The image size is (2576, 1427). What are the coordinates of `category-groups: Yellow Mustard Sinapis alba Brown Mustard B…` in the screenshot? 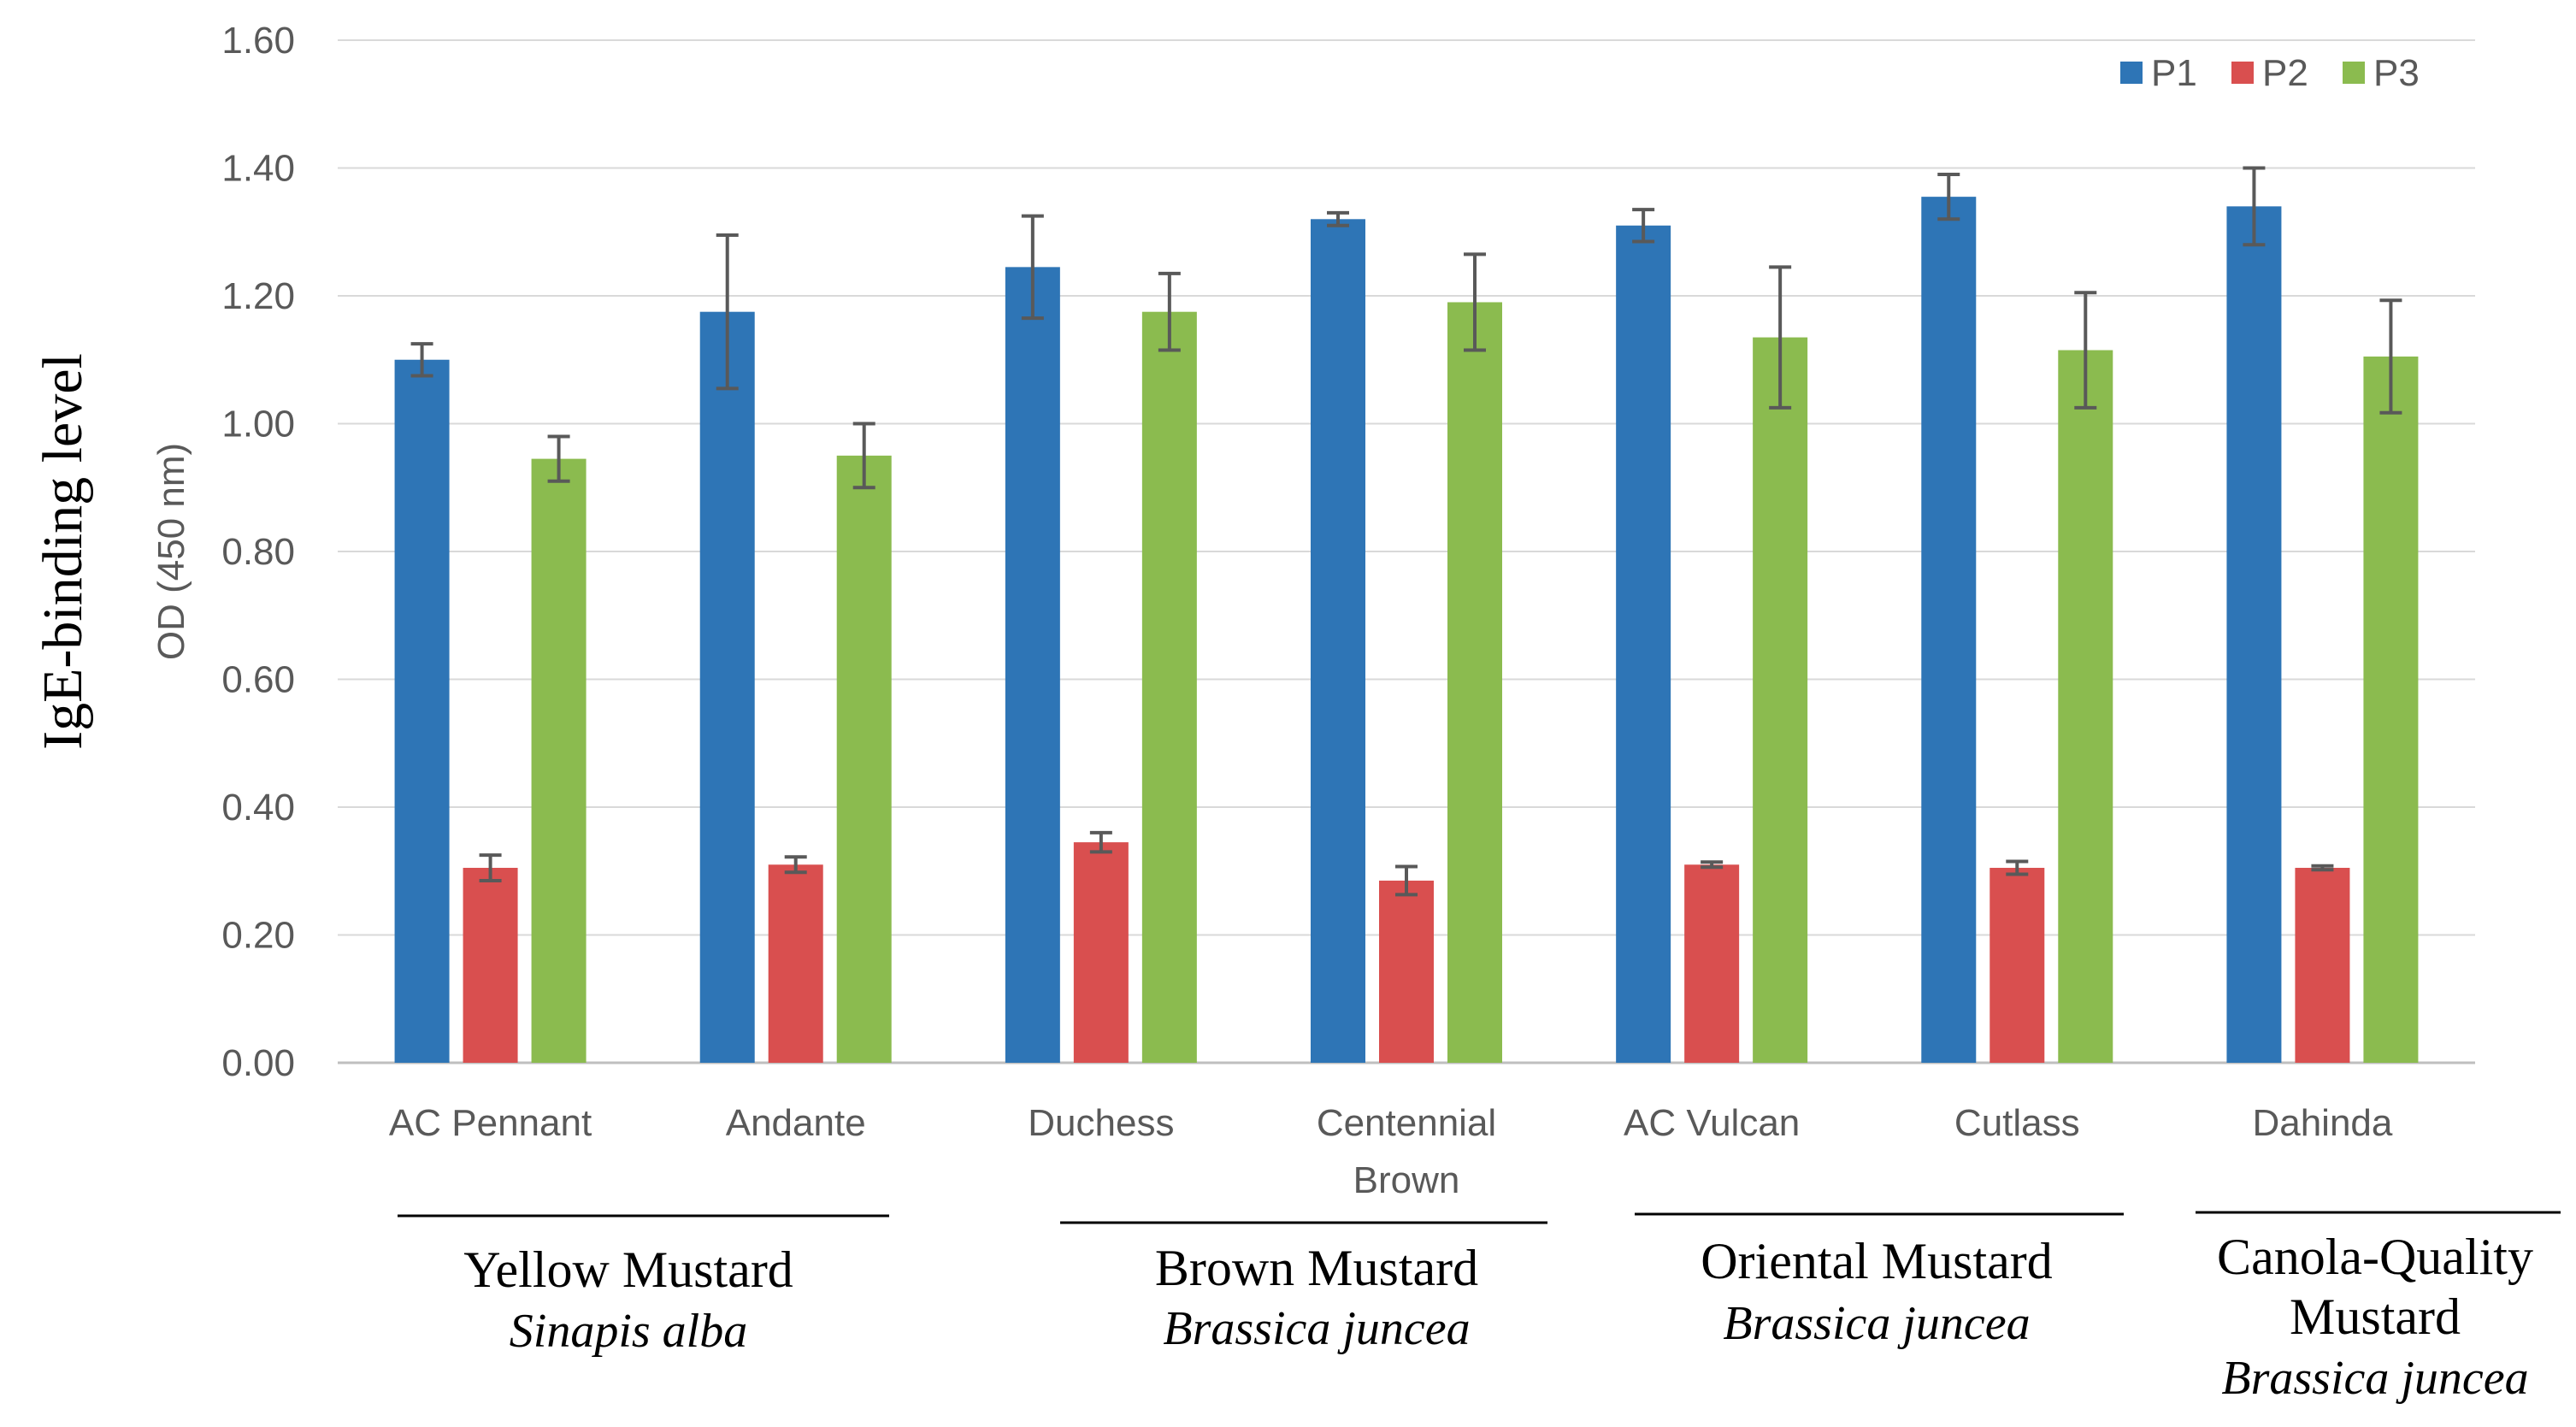 It's located at (1480, 1308).